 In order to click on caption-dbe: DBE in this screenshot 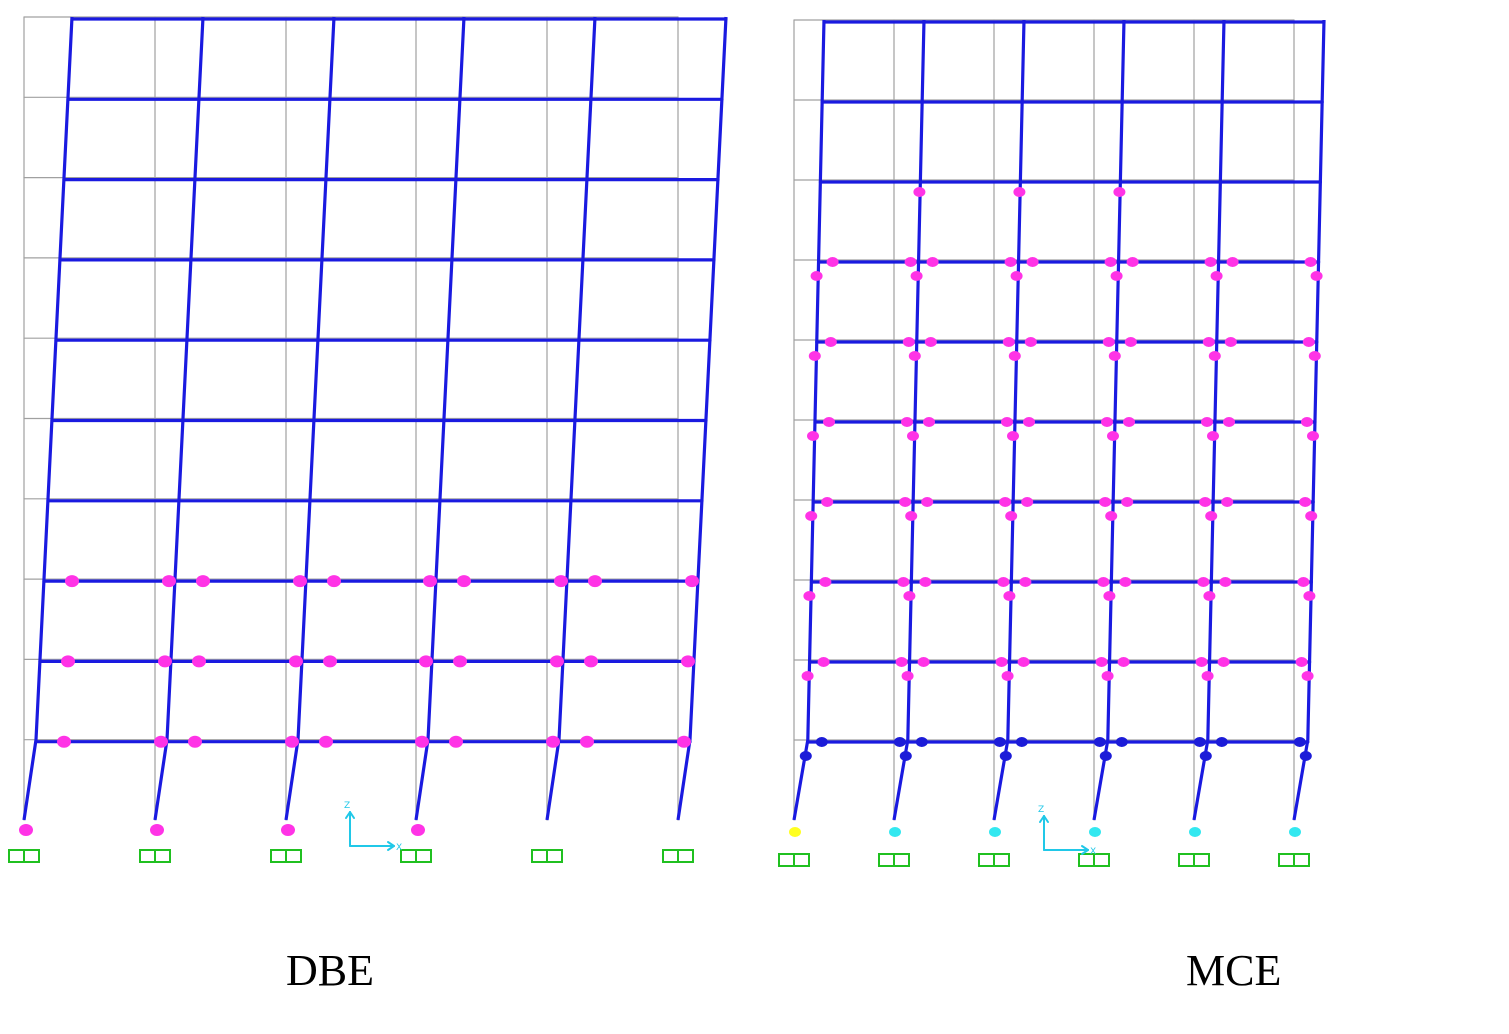, I will do `click(330, 970)`.